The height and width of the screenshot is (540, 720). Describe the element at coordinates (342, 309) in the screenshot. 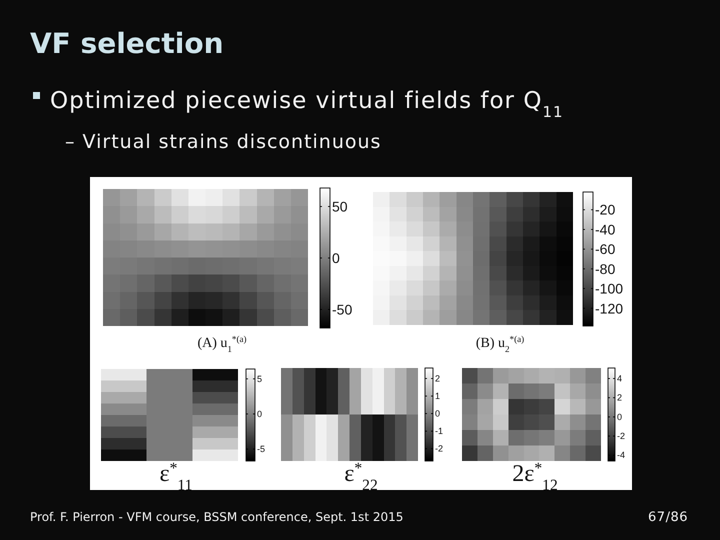

I see `color-bar-label: -50` at that location.